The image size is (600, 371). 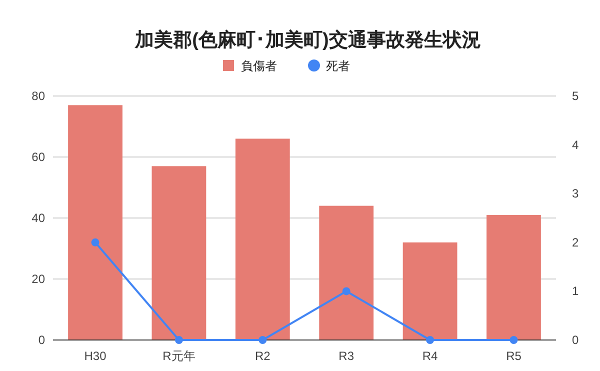 I want to click on x-tick-label: R4, so click(x=430, y=356).